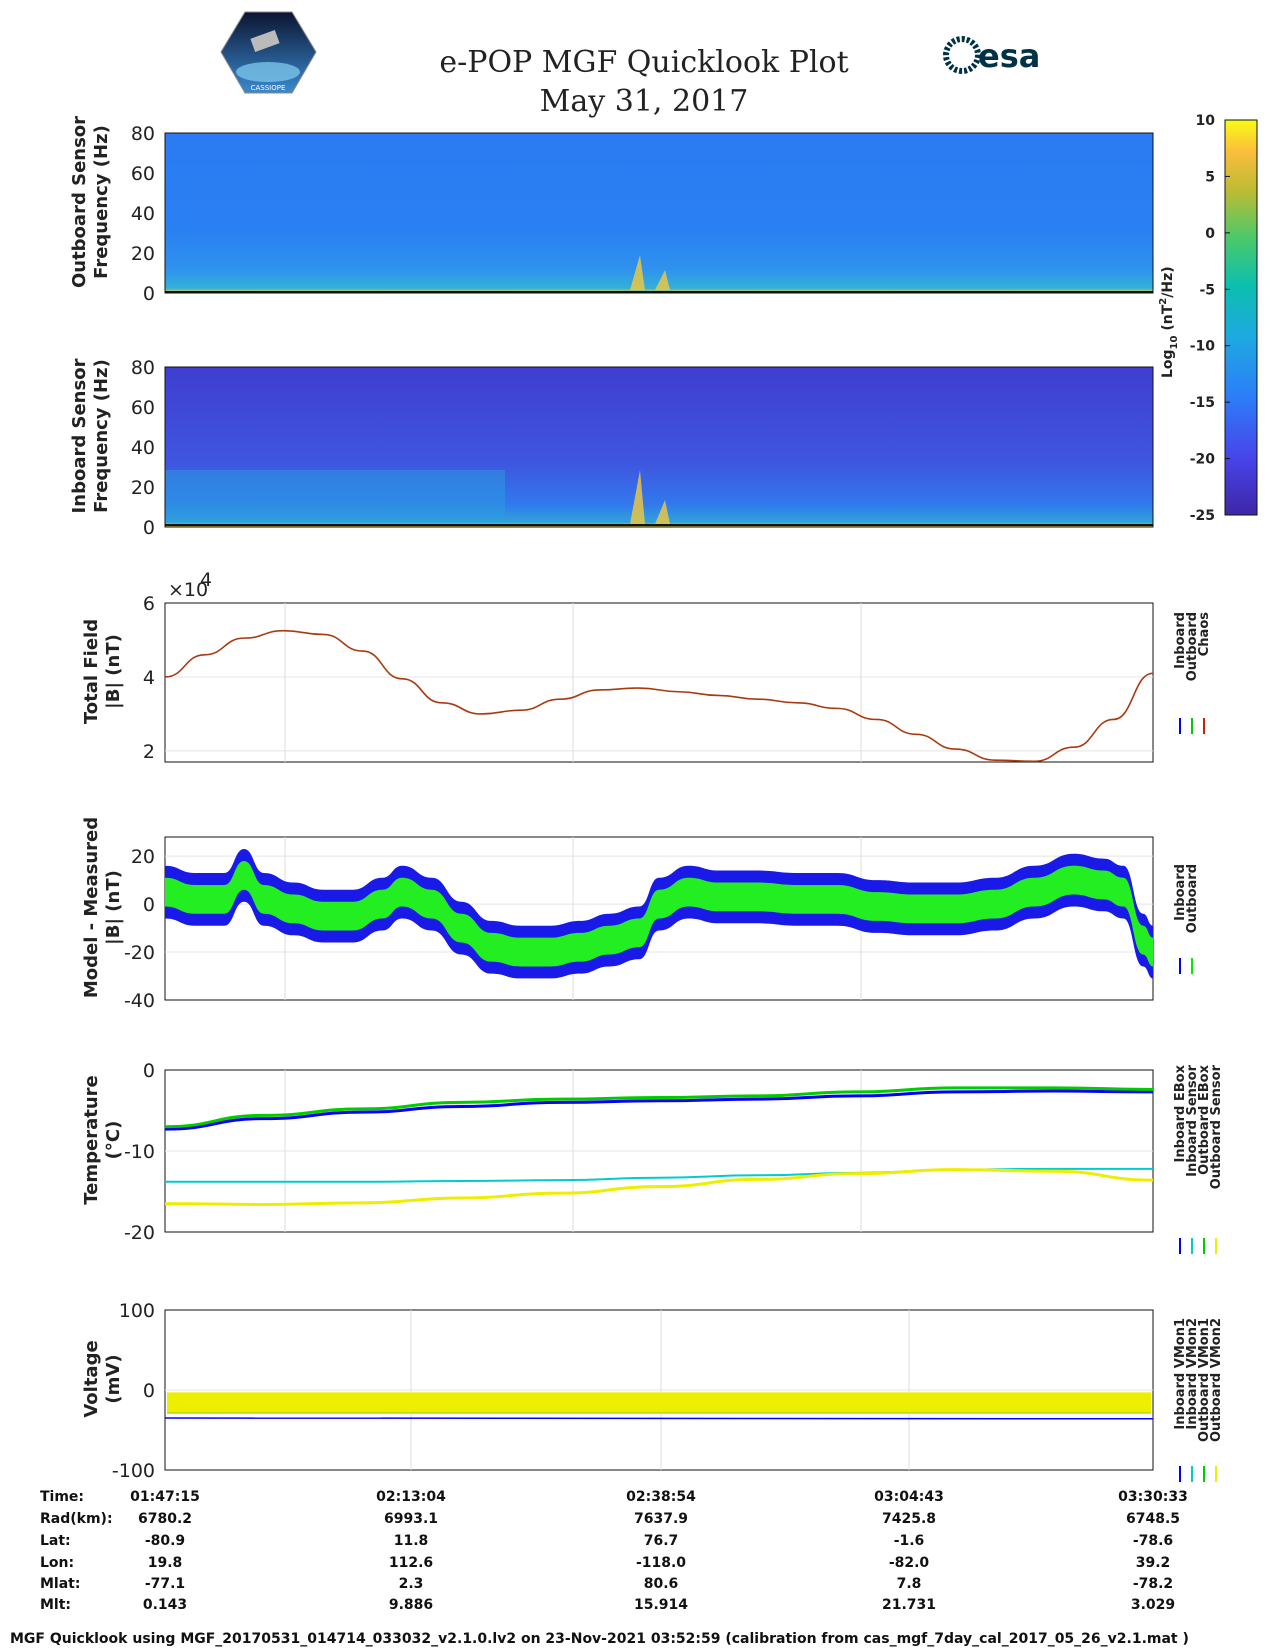  What do you see at coordinates (1202, 516) in the screenshot?
I see `colorbar-tick-label: -25` at bounding box center [1202, 516].